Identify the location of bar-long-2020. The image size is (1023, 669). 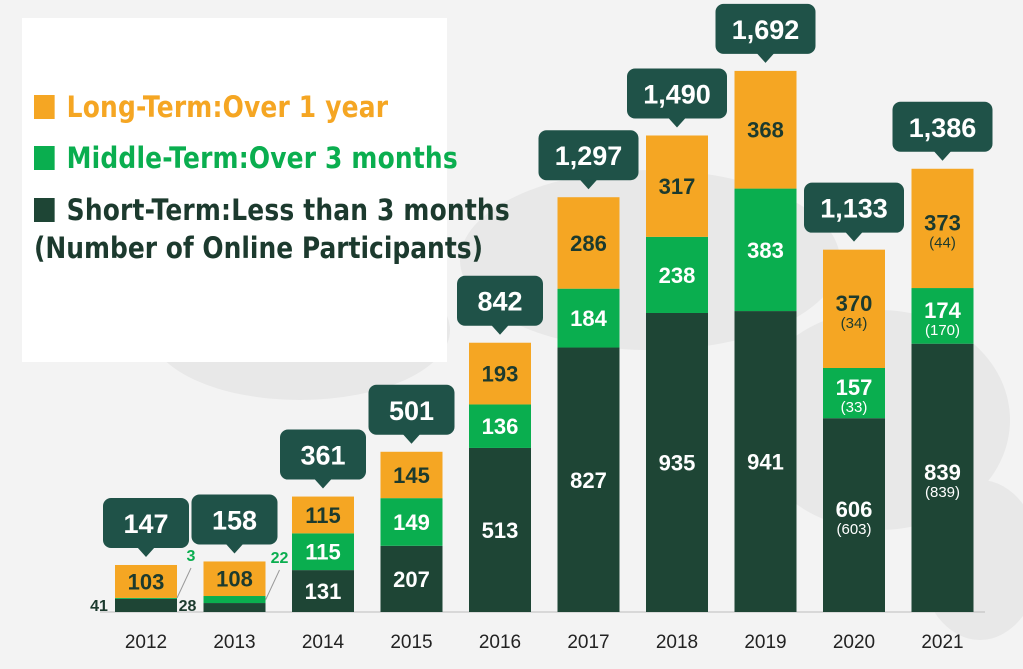
(854, 308).